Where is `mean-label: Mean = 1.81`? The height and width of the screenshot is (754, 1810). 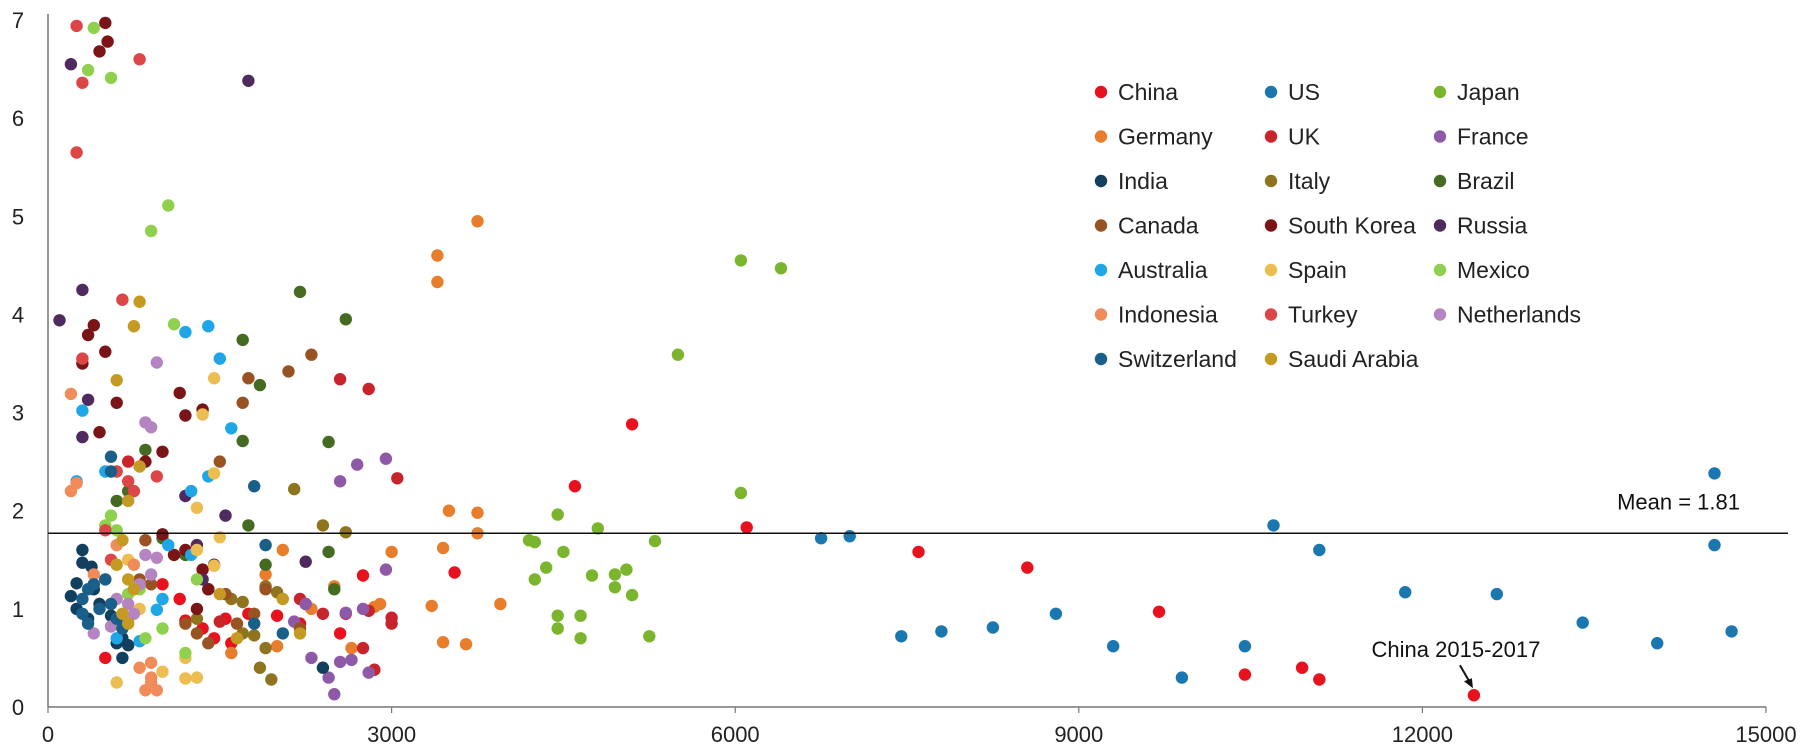
mean-label: Mean = 1.81 is located at coordinates (1678, 501).